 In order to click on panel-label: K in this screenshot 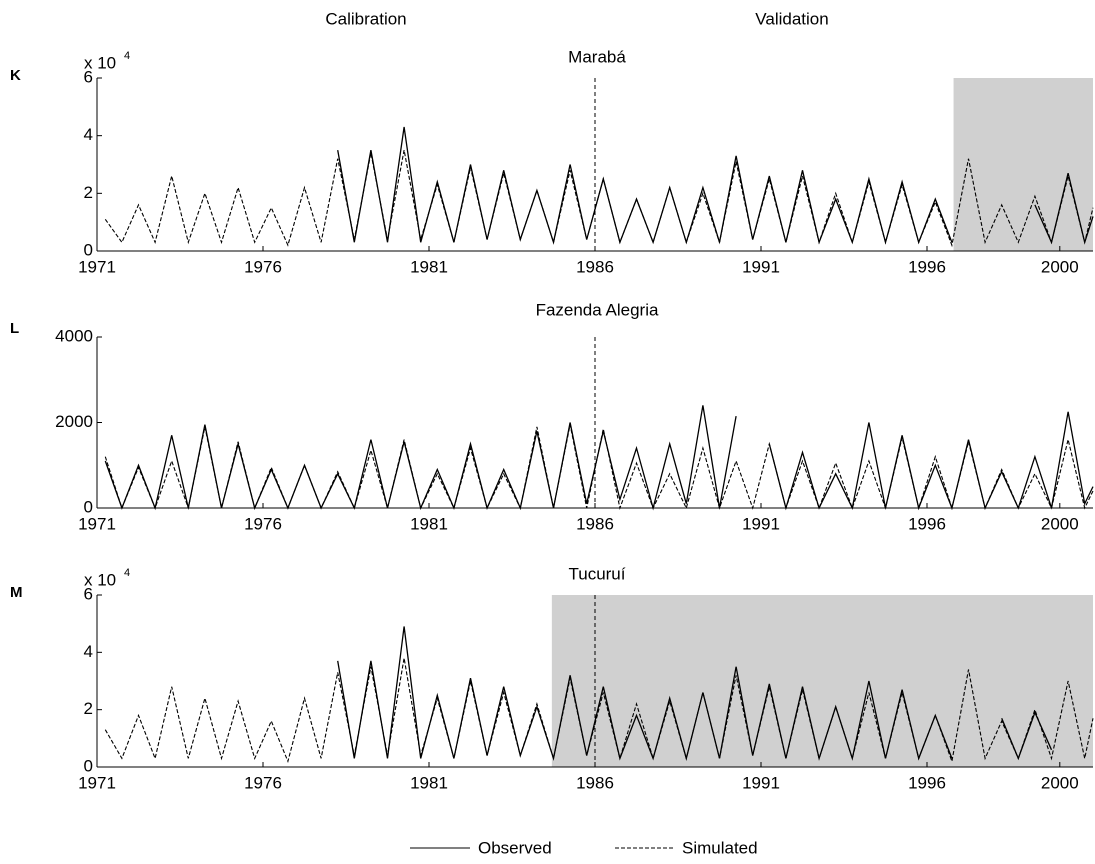, I will do `click(15, 75)`.